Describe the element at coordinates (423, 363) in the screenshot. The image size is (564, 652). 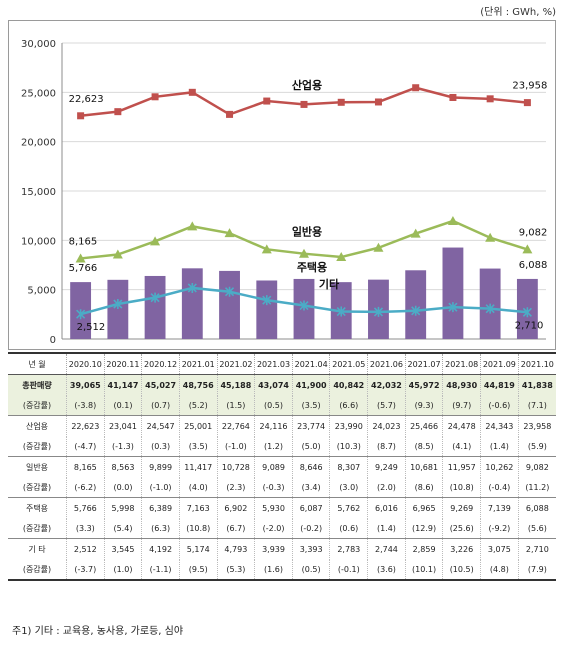
I see `table-header-period: 2021.07` at that location.